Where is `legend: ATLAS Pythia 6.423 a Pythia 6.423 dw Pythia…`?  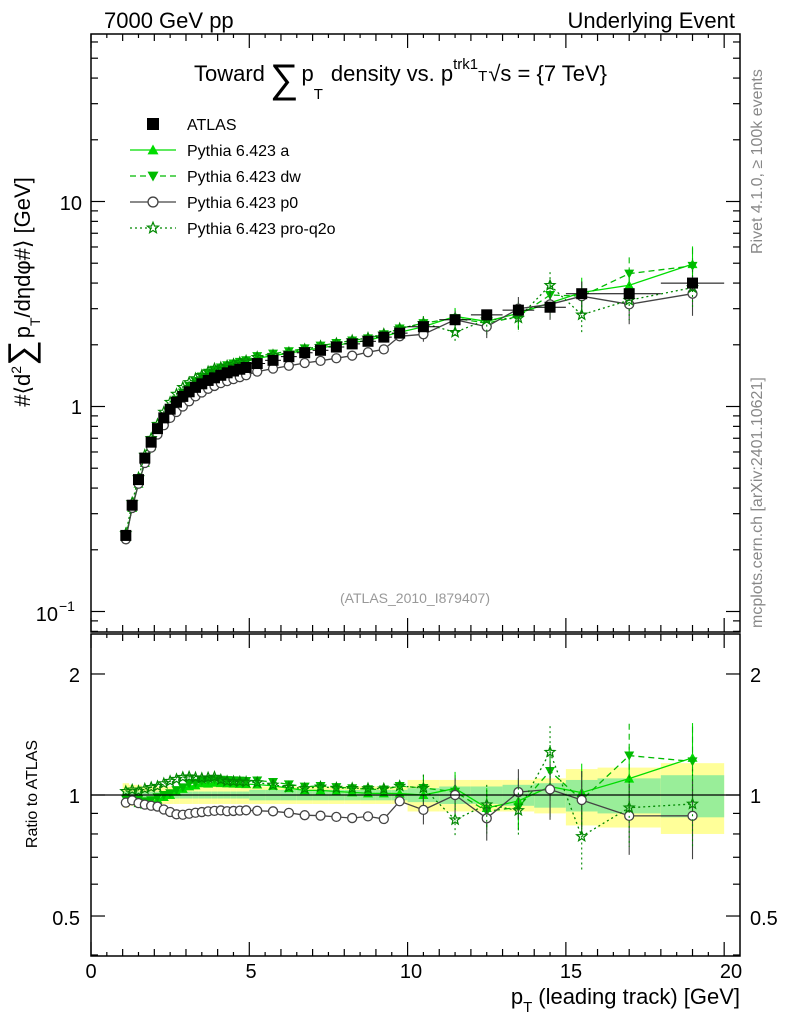
legend: ATLAS Pythia 6.423 a Pythia 6.423 dw Pythia… is located at coordinates (233, 177).